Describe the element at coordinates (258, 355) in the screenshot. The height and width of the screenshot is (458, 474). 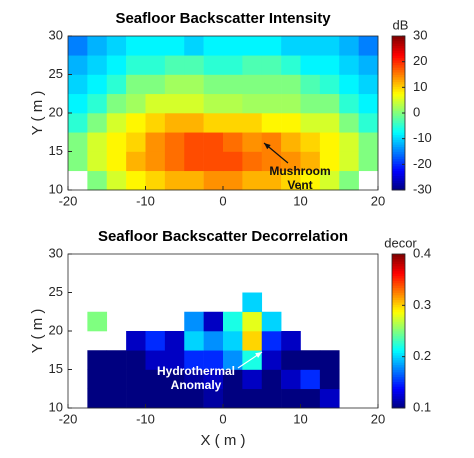
I see `annotation-arrowhead` at that location.